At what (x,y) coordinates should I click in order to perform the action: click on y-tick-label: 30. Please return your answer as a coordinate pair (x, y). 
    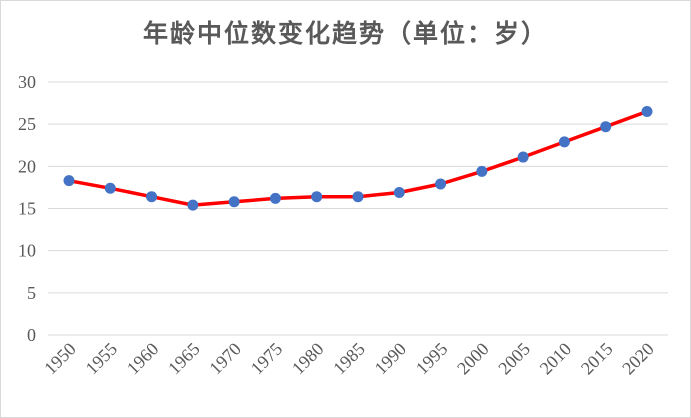
    Looking at the image, I should click on (27, 82).